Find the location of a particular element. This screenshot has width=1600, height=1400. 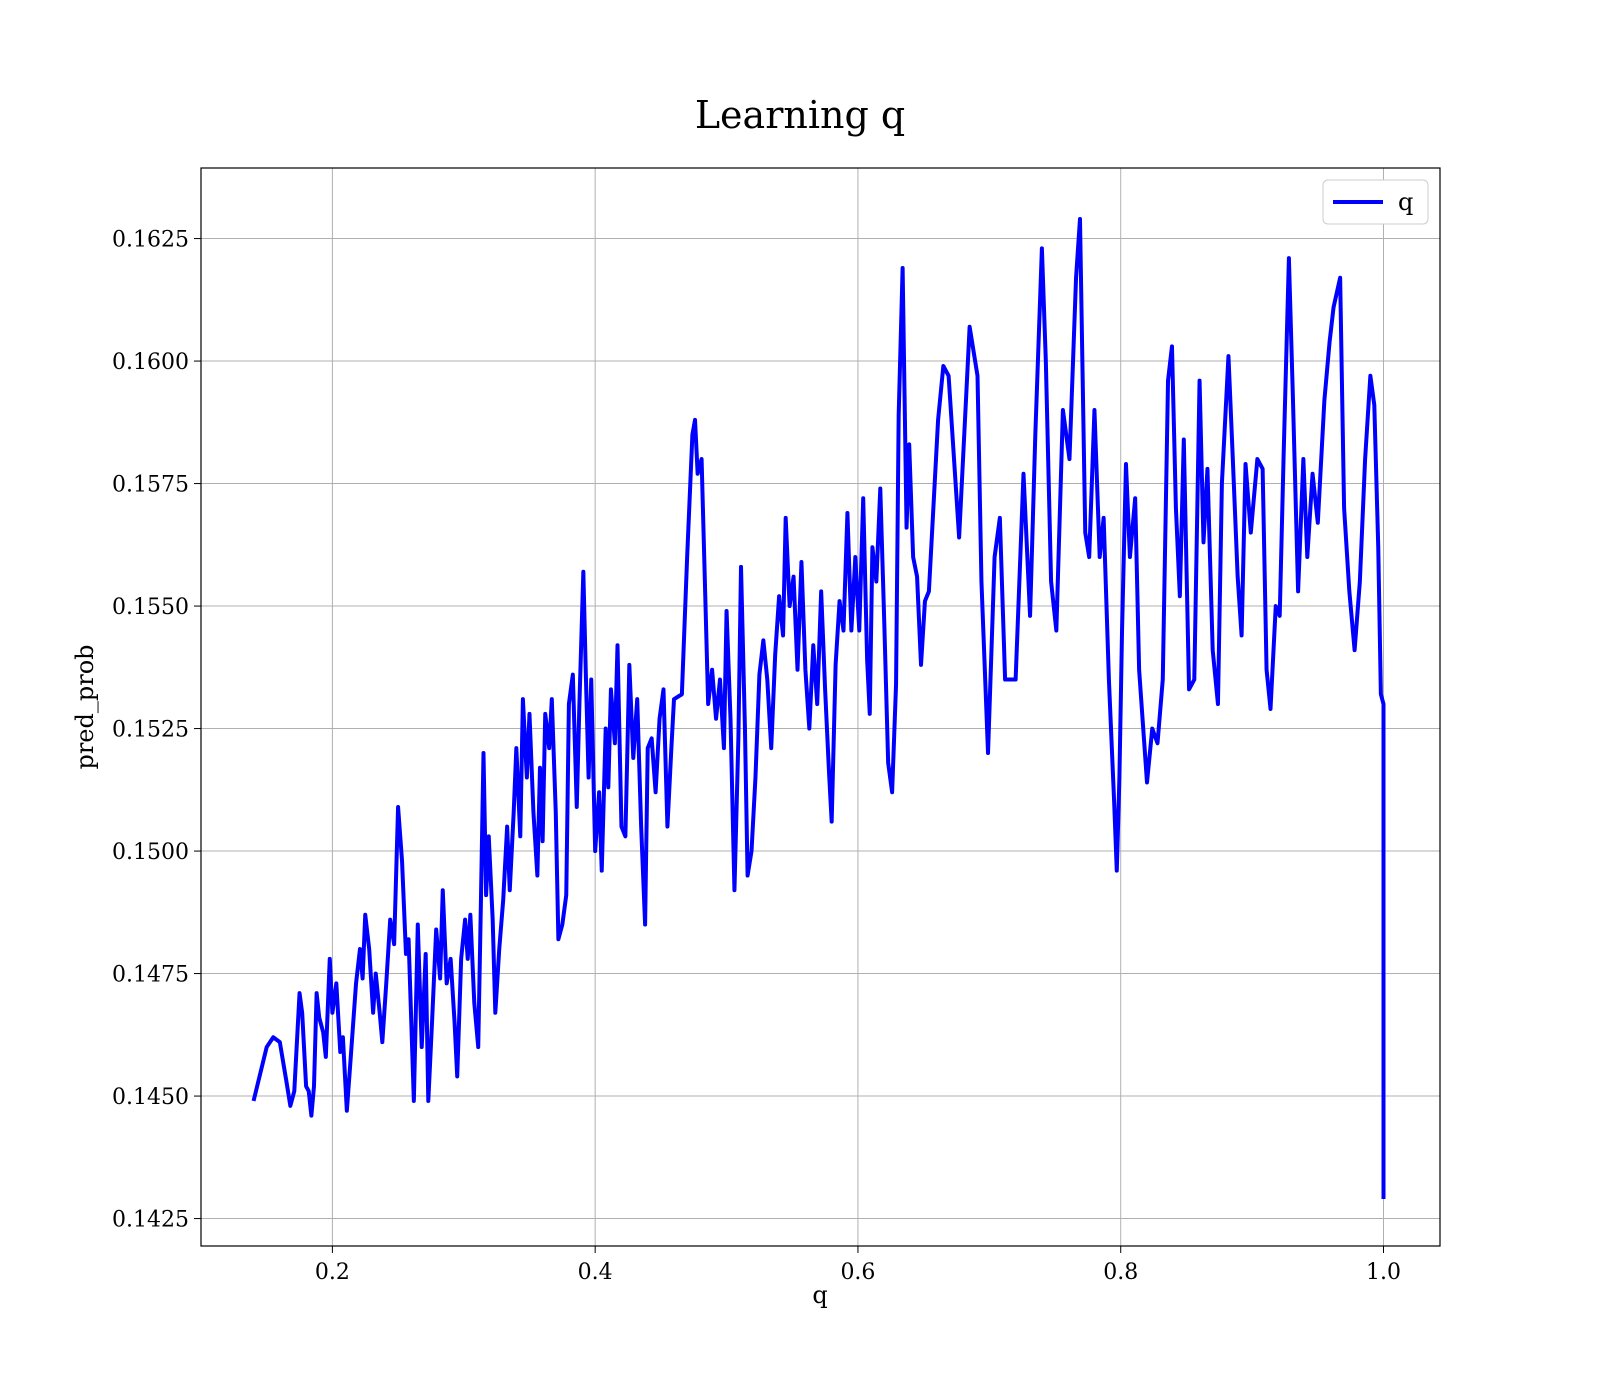

y-tick-label: 0.1550 is located at coordinates (150, 607).